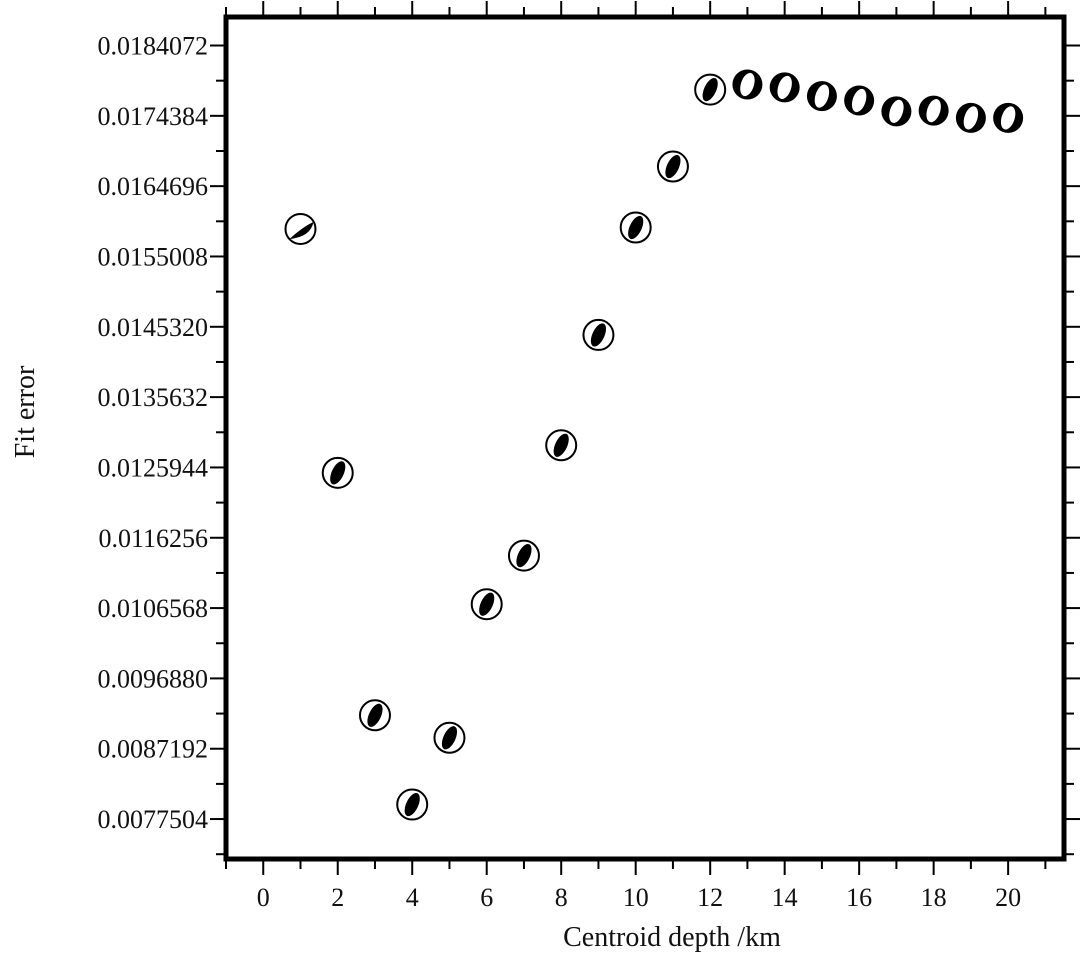  What do you see at coordinates (153, 116) in the screenshot?
I see `y-tick-label: 0.0174384` at bounding box center [153, 116].